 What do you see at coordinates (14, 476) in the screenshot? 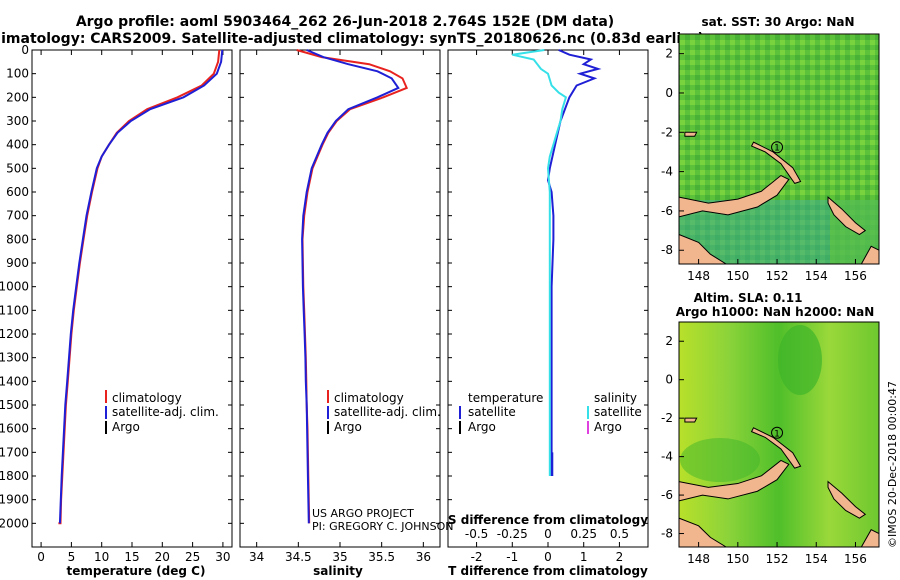
I see `depth-tick-label: 1800` at bounding box center [14, 476].